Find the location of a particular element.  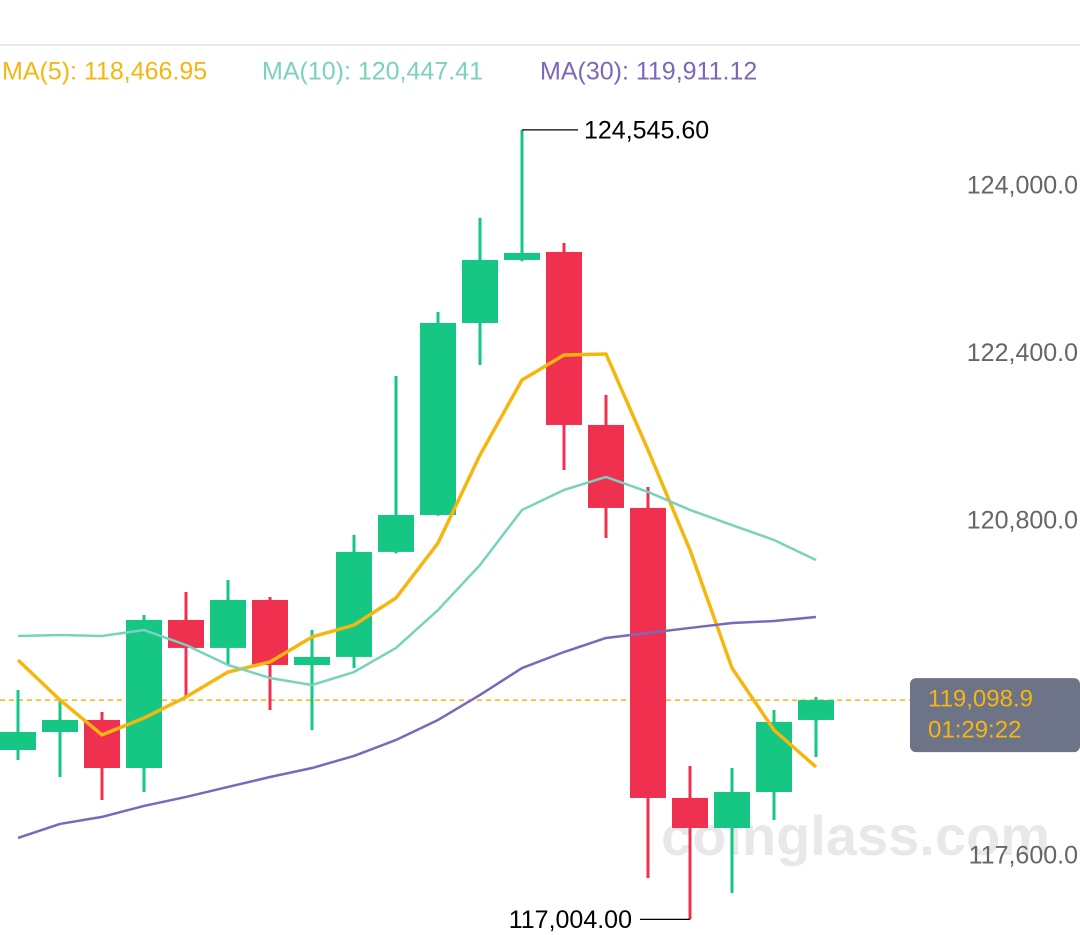

price-label: 119,098.9 is located at coordinates (980, 698).